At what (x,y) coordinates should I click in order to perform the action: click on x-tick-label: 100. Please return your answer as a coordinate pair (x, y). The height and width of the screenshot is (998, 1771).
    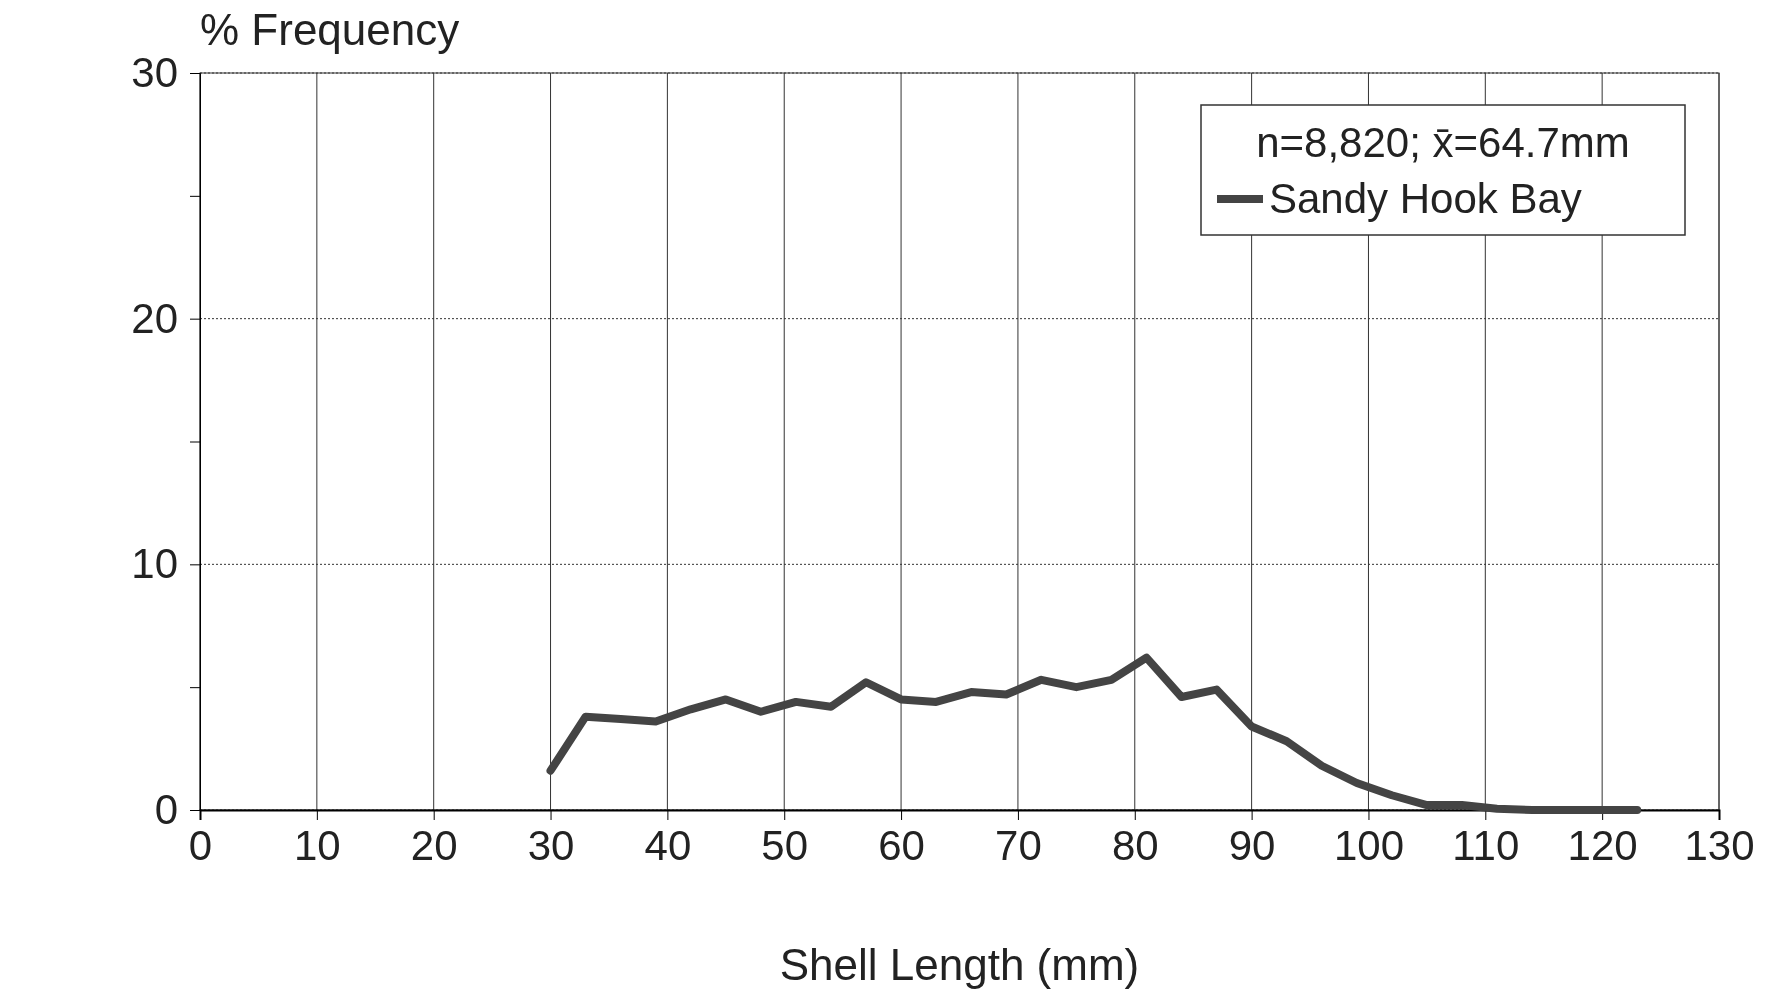
    Looking at the image, I should click on (1368, 845).